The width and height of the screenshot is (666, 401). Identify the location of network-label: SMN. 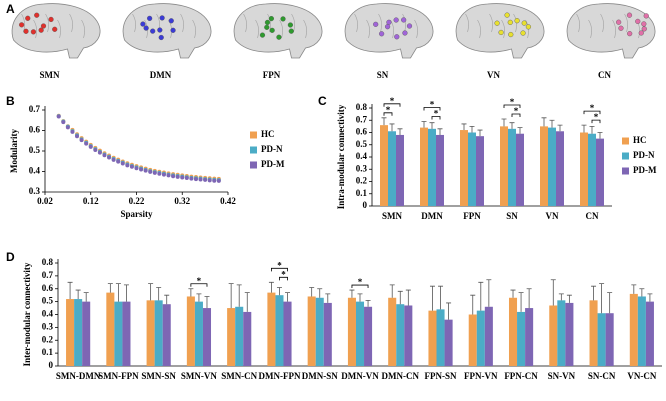
(50, 75).